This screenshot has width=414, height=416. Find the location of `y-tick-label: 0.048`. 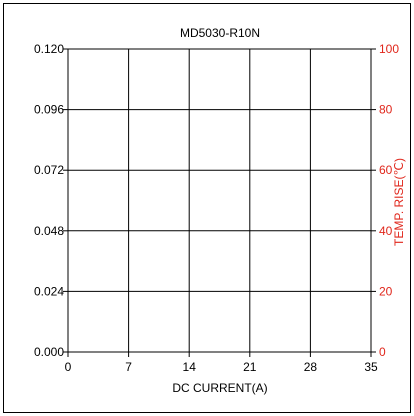

y-tick-label: 0.048 is located at coordinates (49, 231).